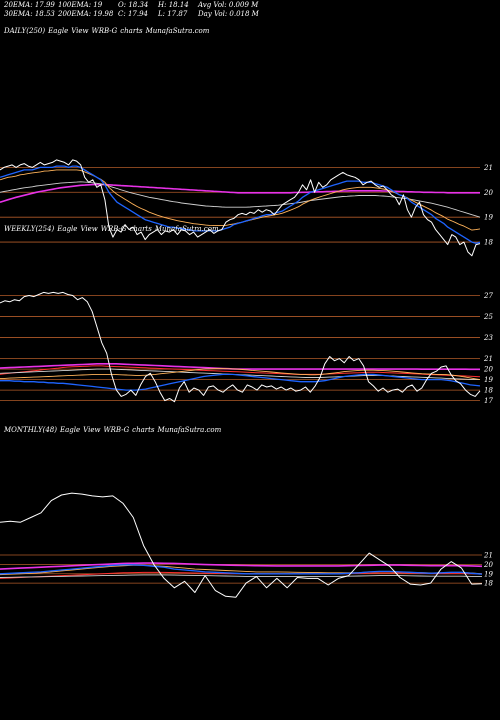 Image resolution: width=500 pixels, height=720 pixels. I want to click on header-ema100: 100EMA: 19, so click(80, 5).